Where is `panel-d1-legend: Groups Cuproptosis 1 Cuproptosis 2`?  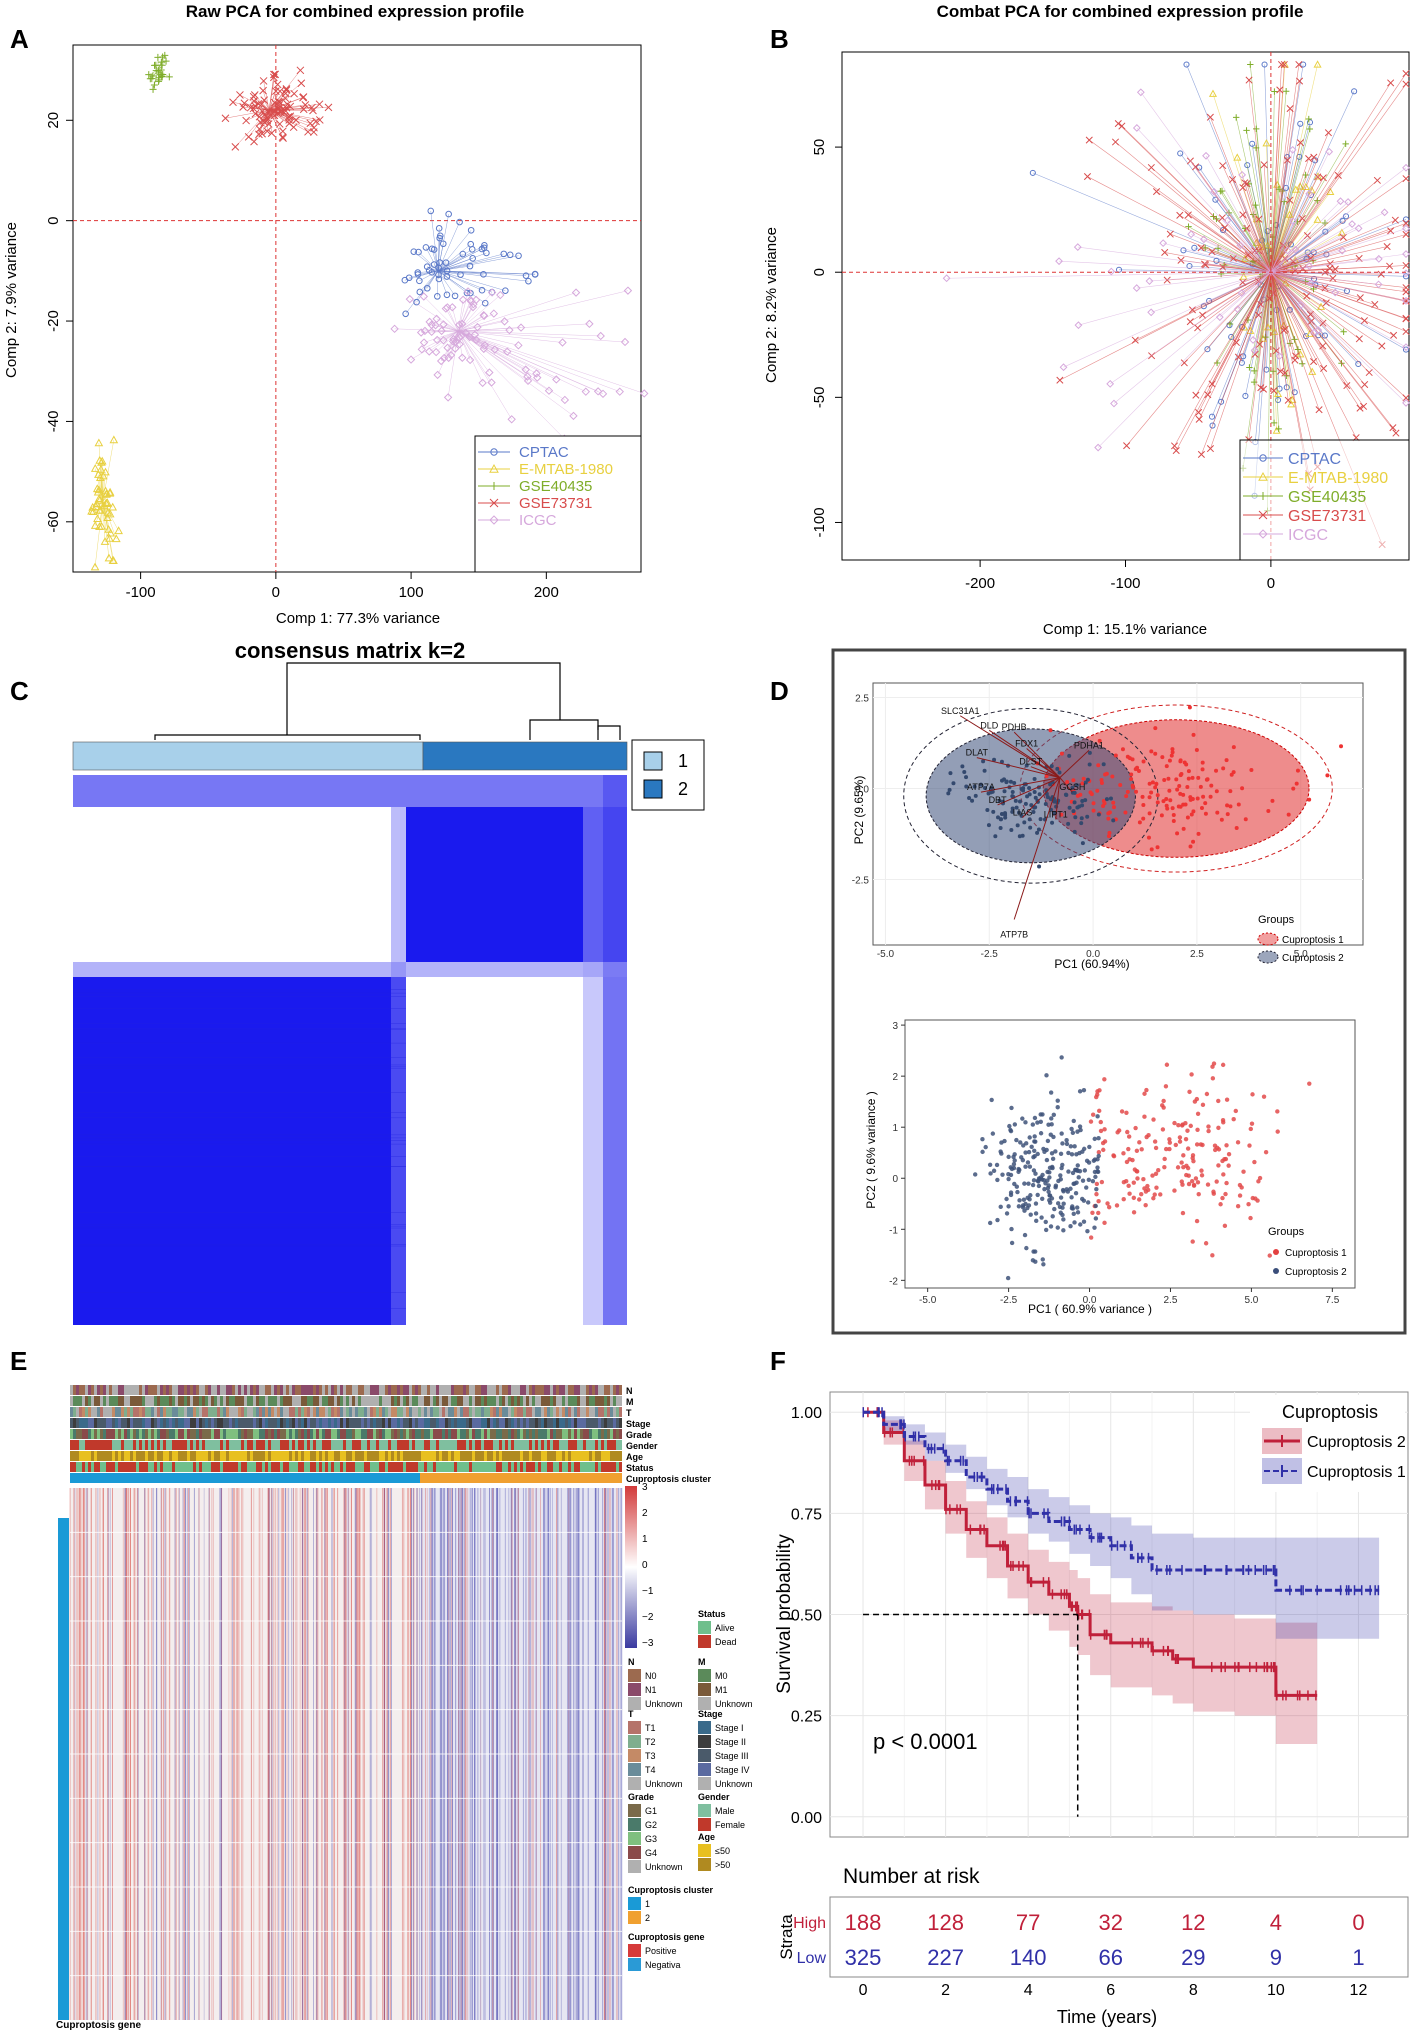
panel-d1-legend: Groups Cuproptosis 1 Cuproptosis 2 is located at coordinates (1300, 939).